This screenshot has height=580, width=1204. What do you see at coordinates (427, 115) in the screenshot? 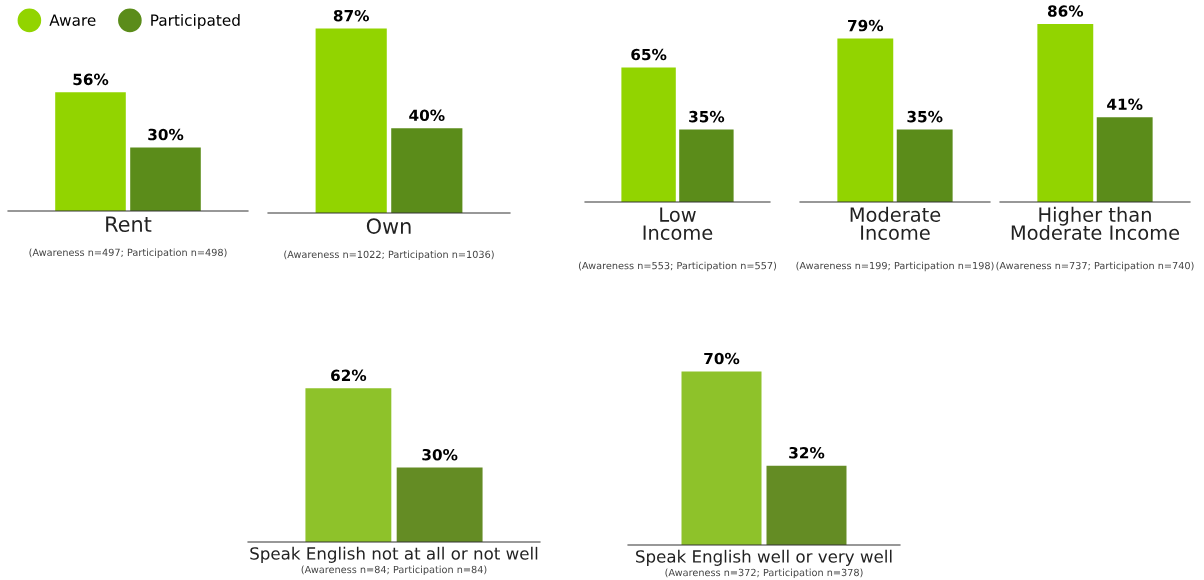
I see `data-label: 40%` at bounding box center [427, 115].